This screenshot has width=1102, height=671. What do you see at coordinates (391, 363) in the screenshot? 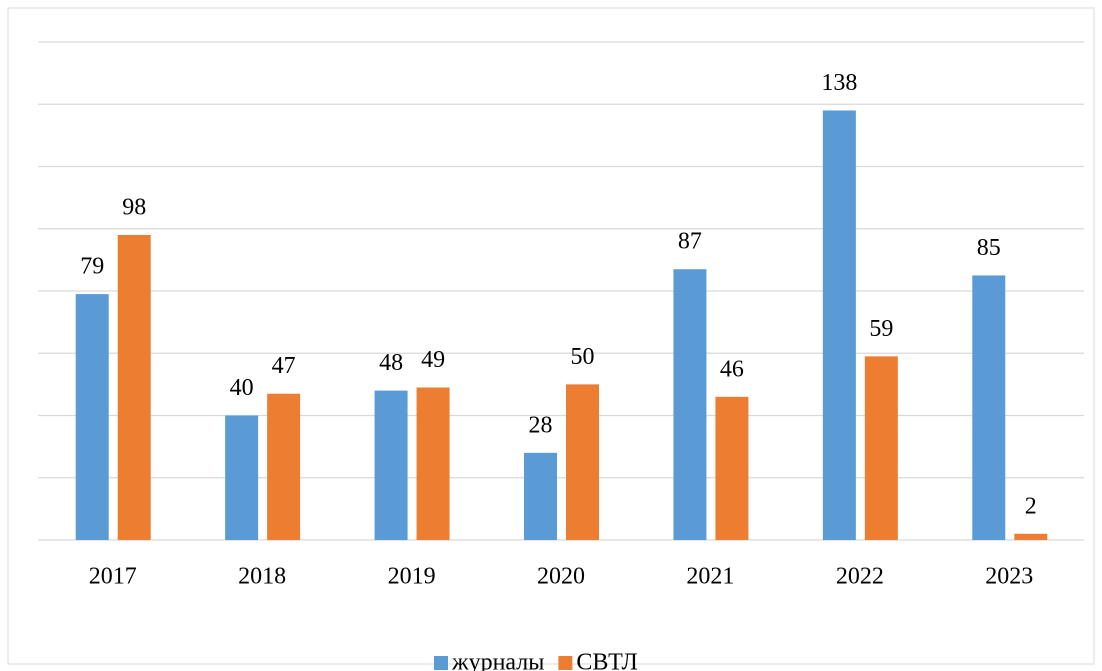
I see `data-label: 48` at bounding box center [391, 363].